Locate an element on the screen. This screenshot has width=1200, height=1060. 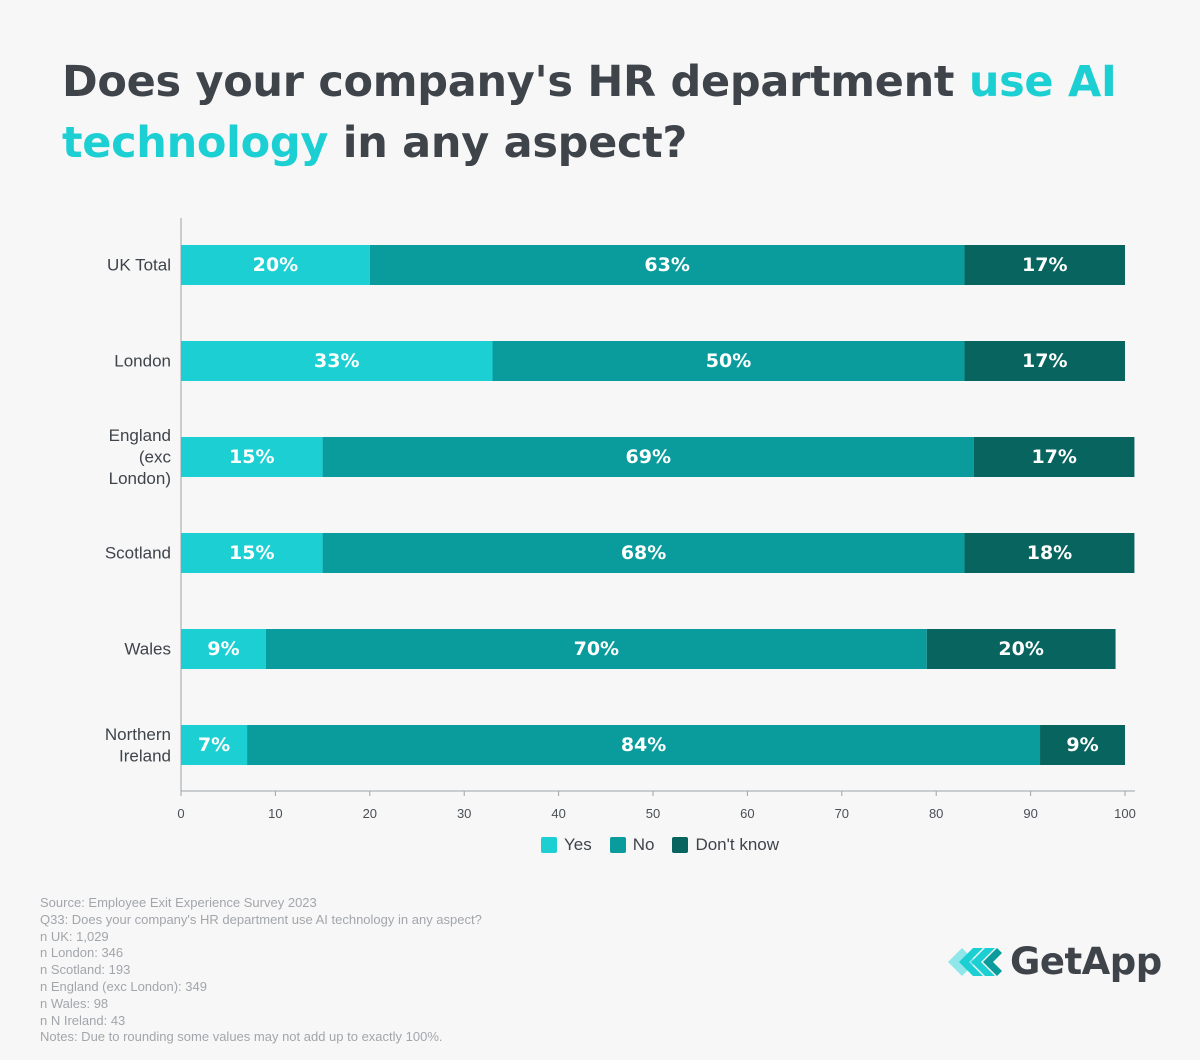
data-label-no: 50% is located at coordinates (728, 361).